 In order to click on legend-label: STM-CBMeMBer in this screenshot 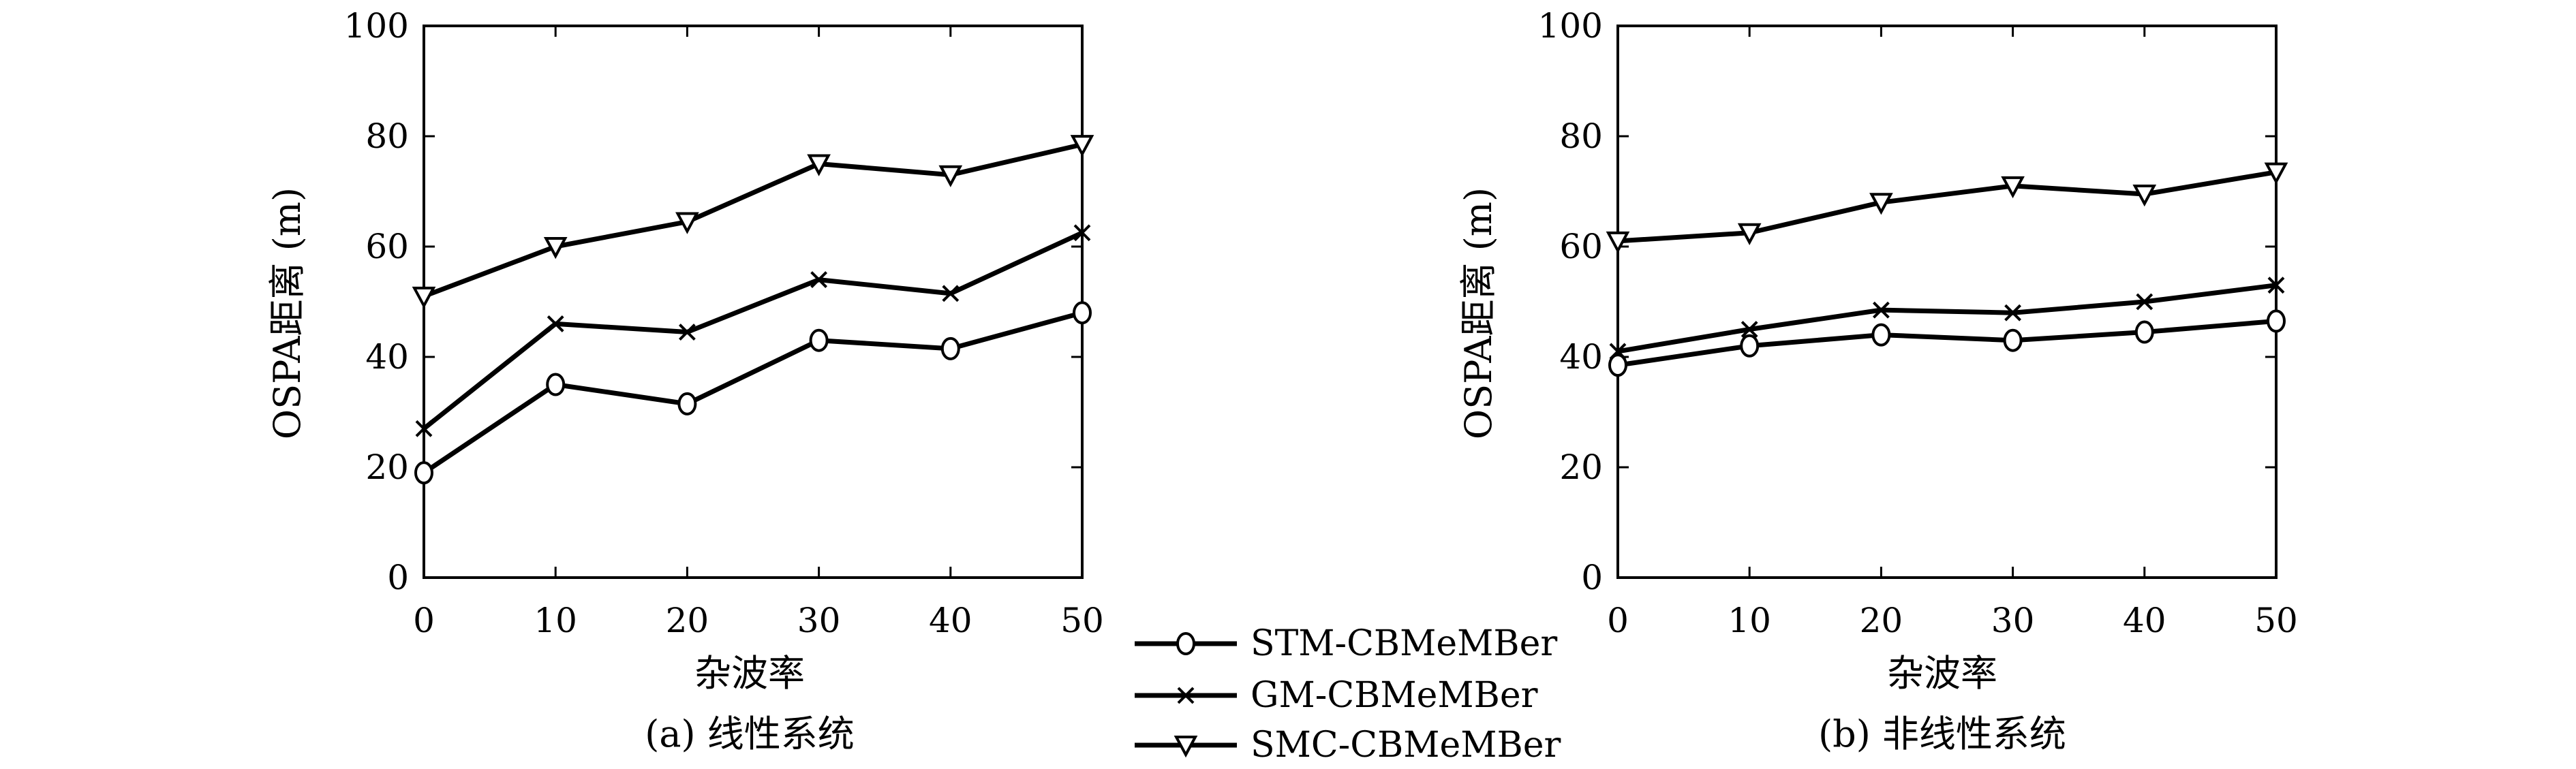, I will do `click(1404, 643)`.